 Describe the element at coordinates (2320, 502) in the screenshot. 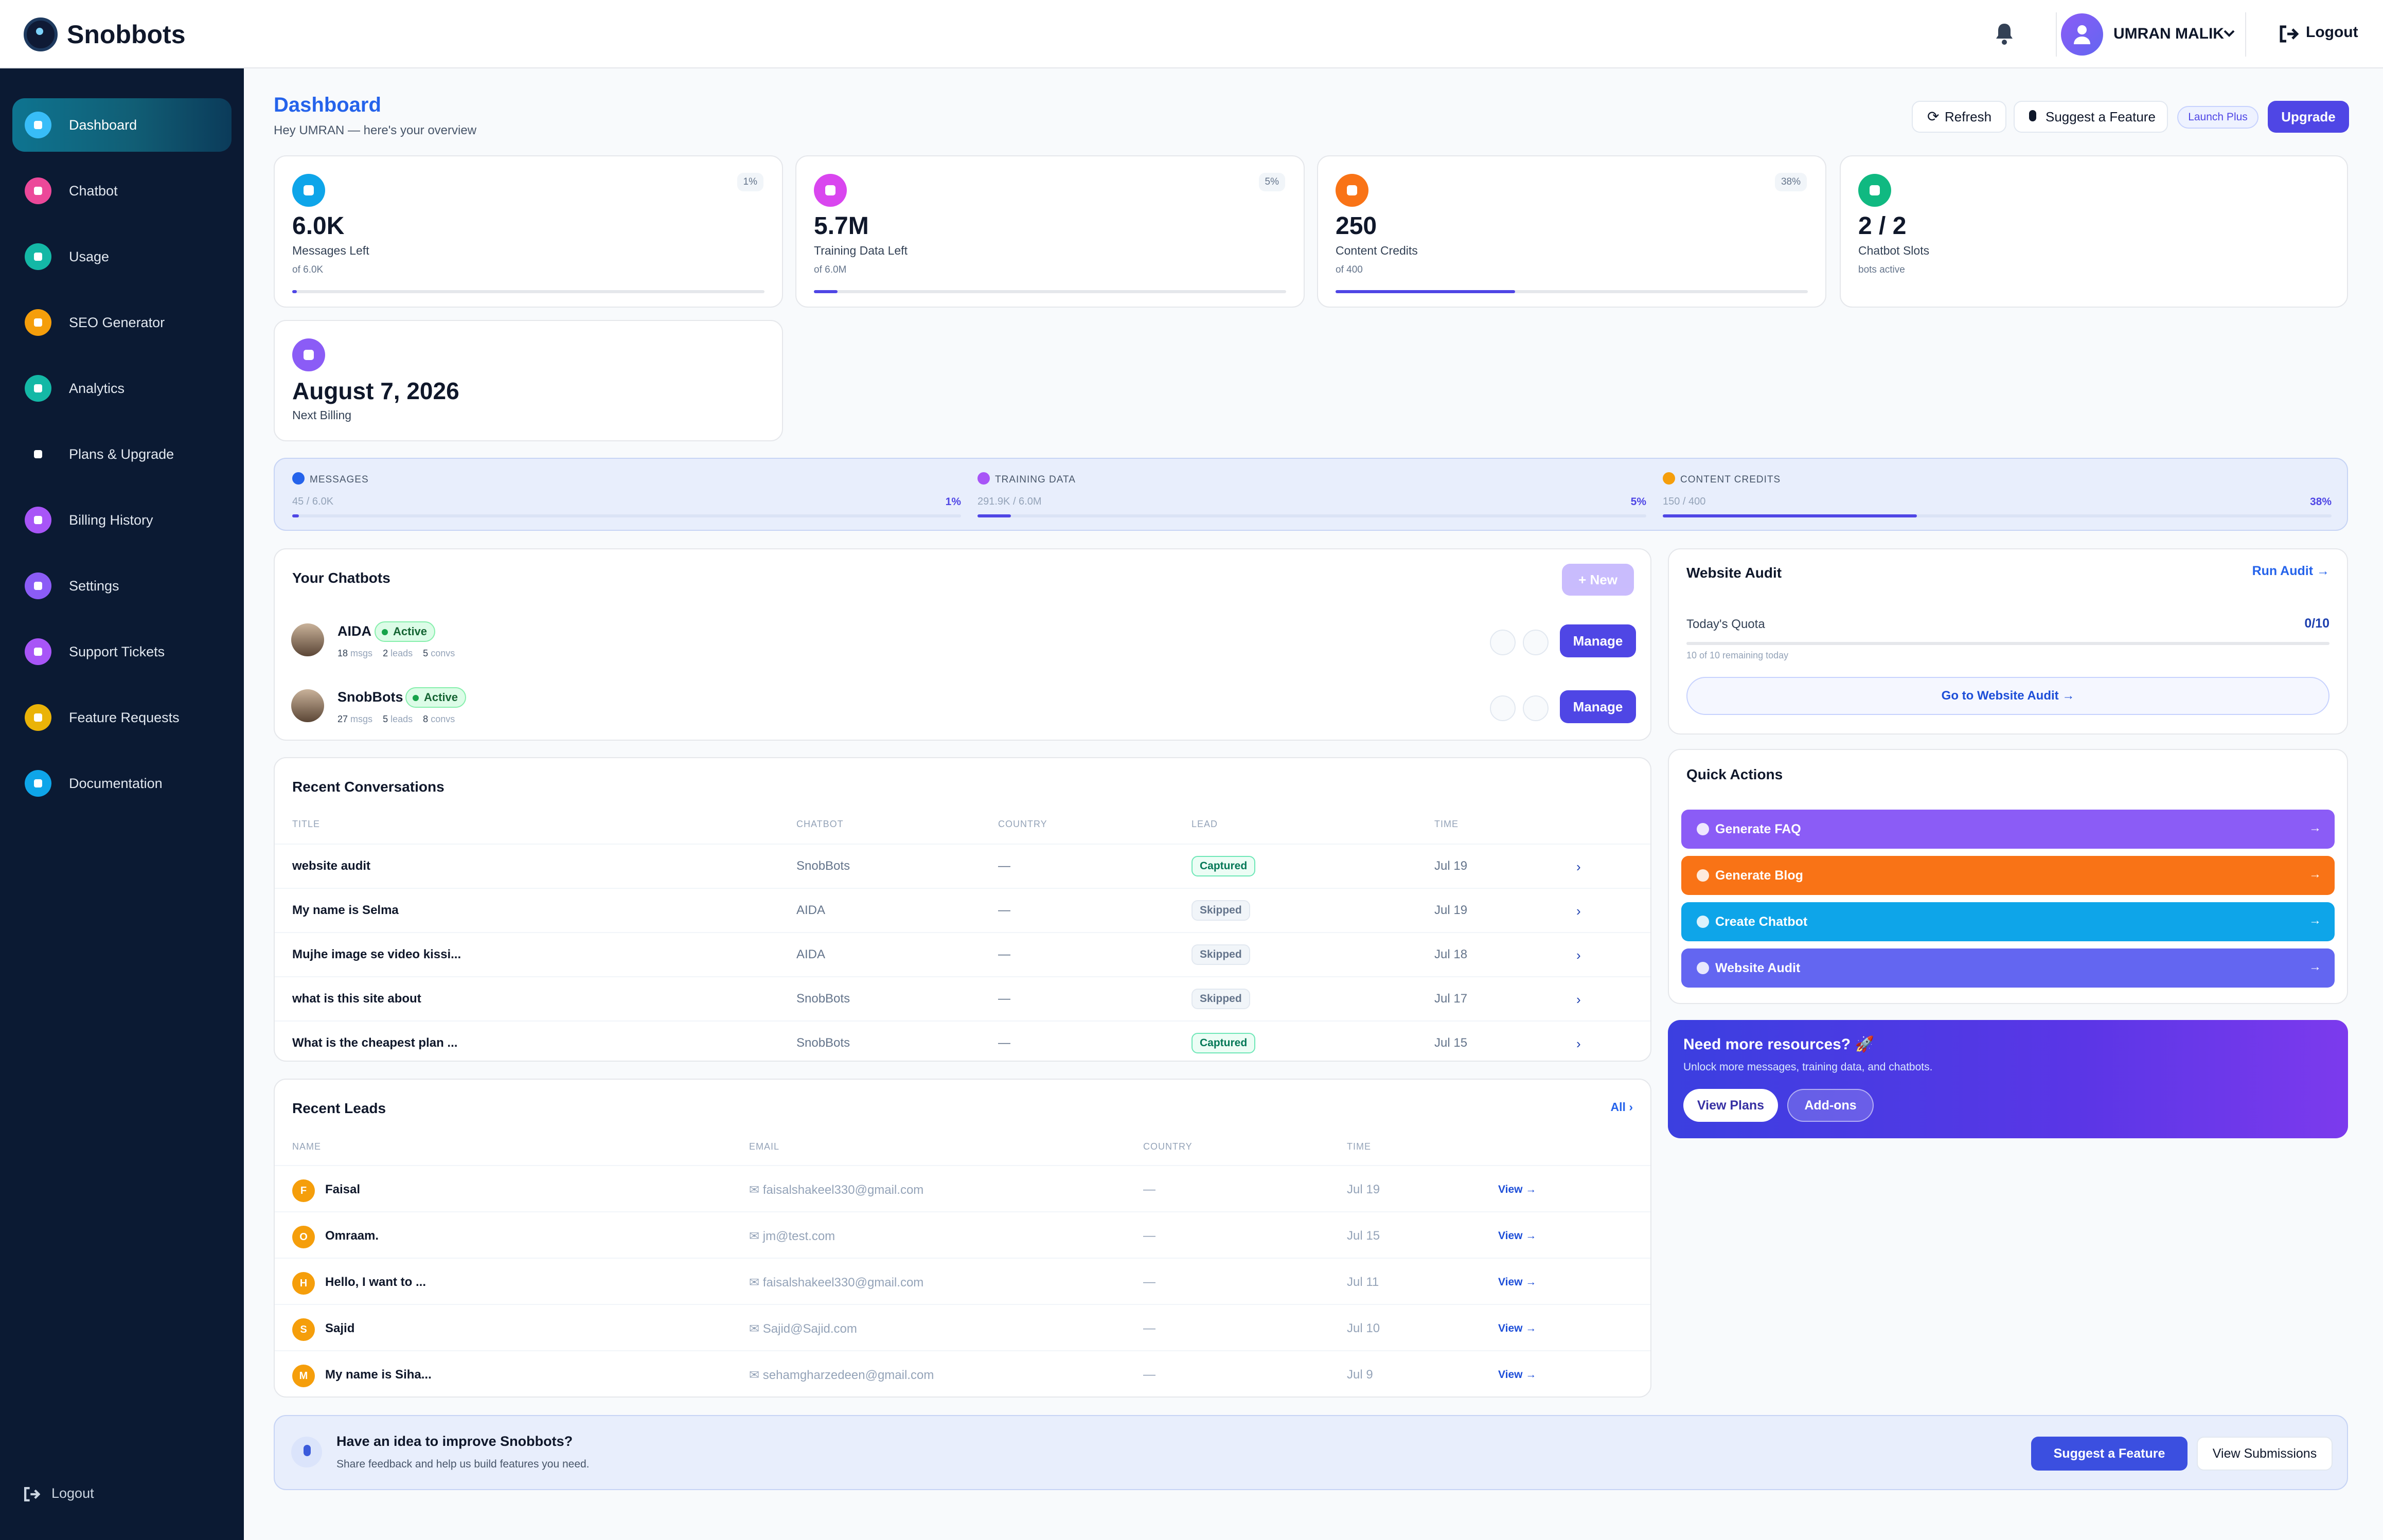

I see `usage-percent: 38%` at that location.